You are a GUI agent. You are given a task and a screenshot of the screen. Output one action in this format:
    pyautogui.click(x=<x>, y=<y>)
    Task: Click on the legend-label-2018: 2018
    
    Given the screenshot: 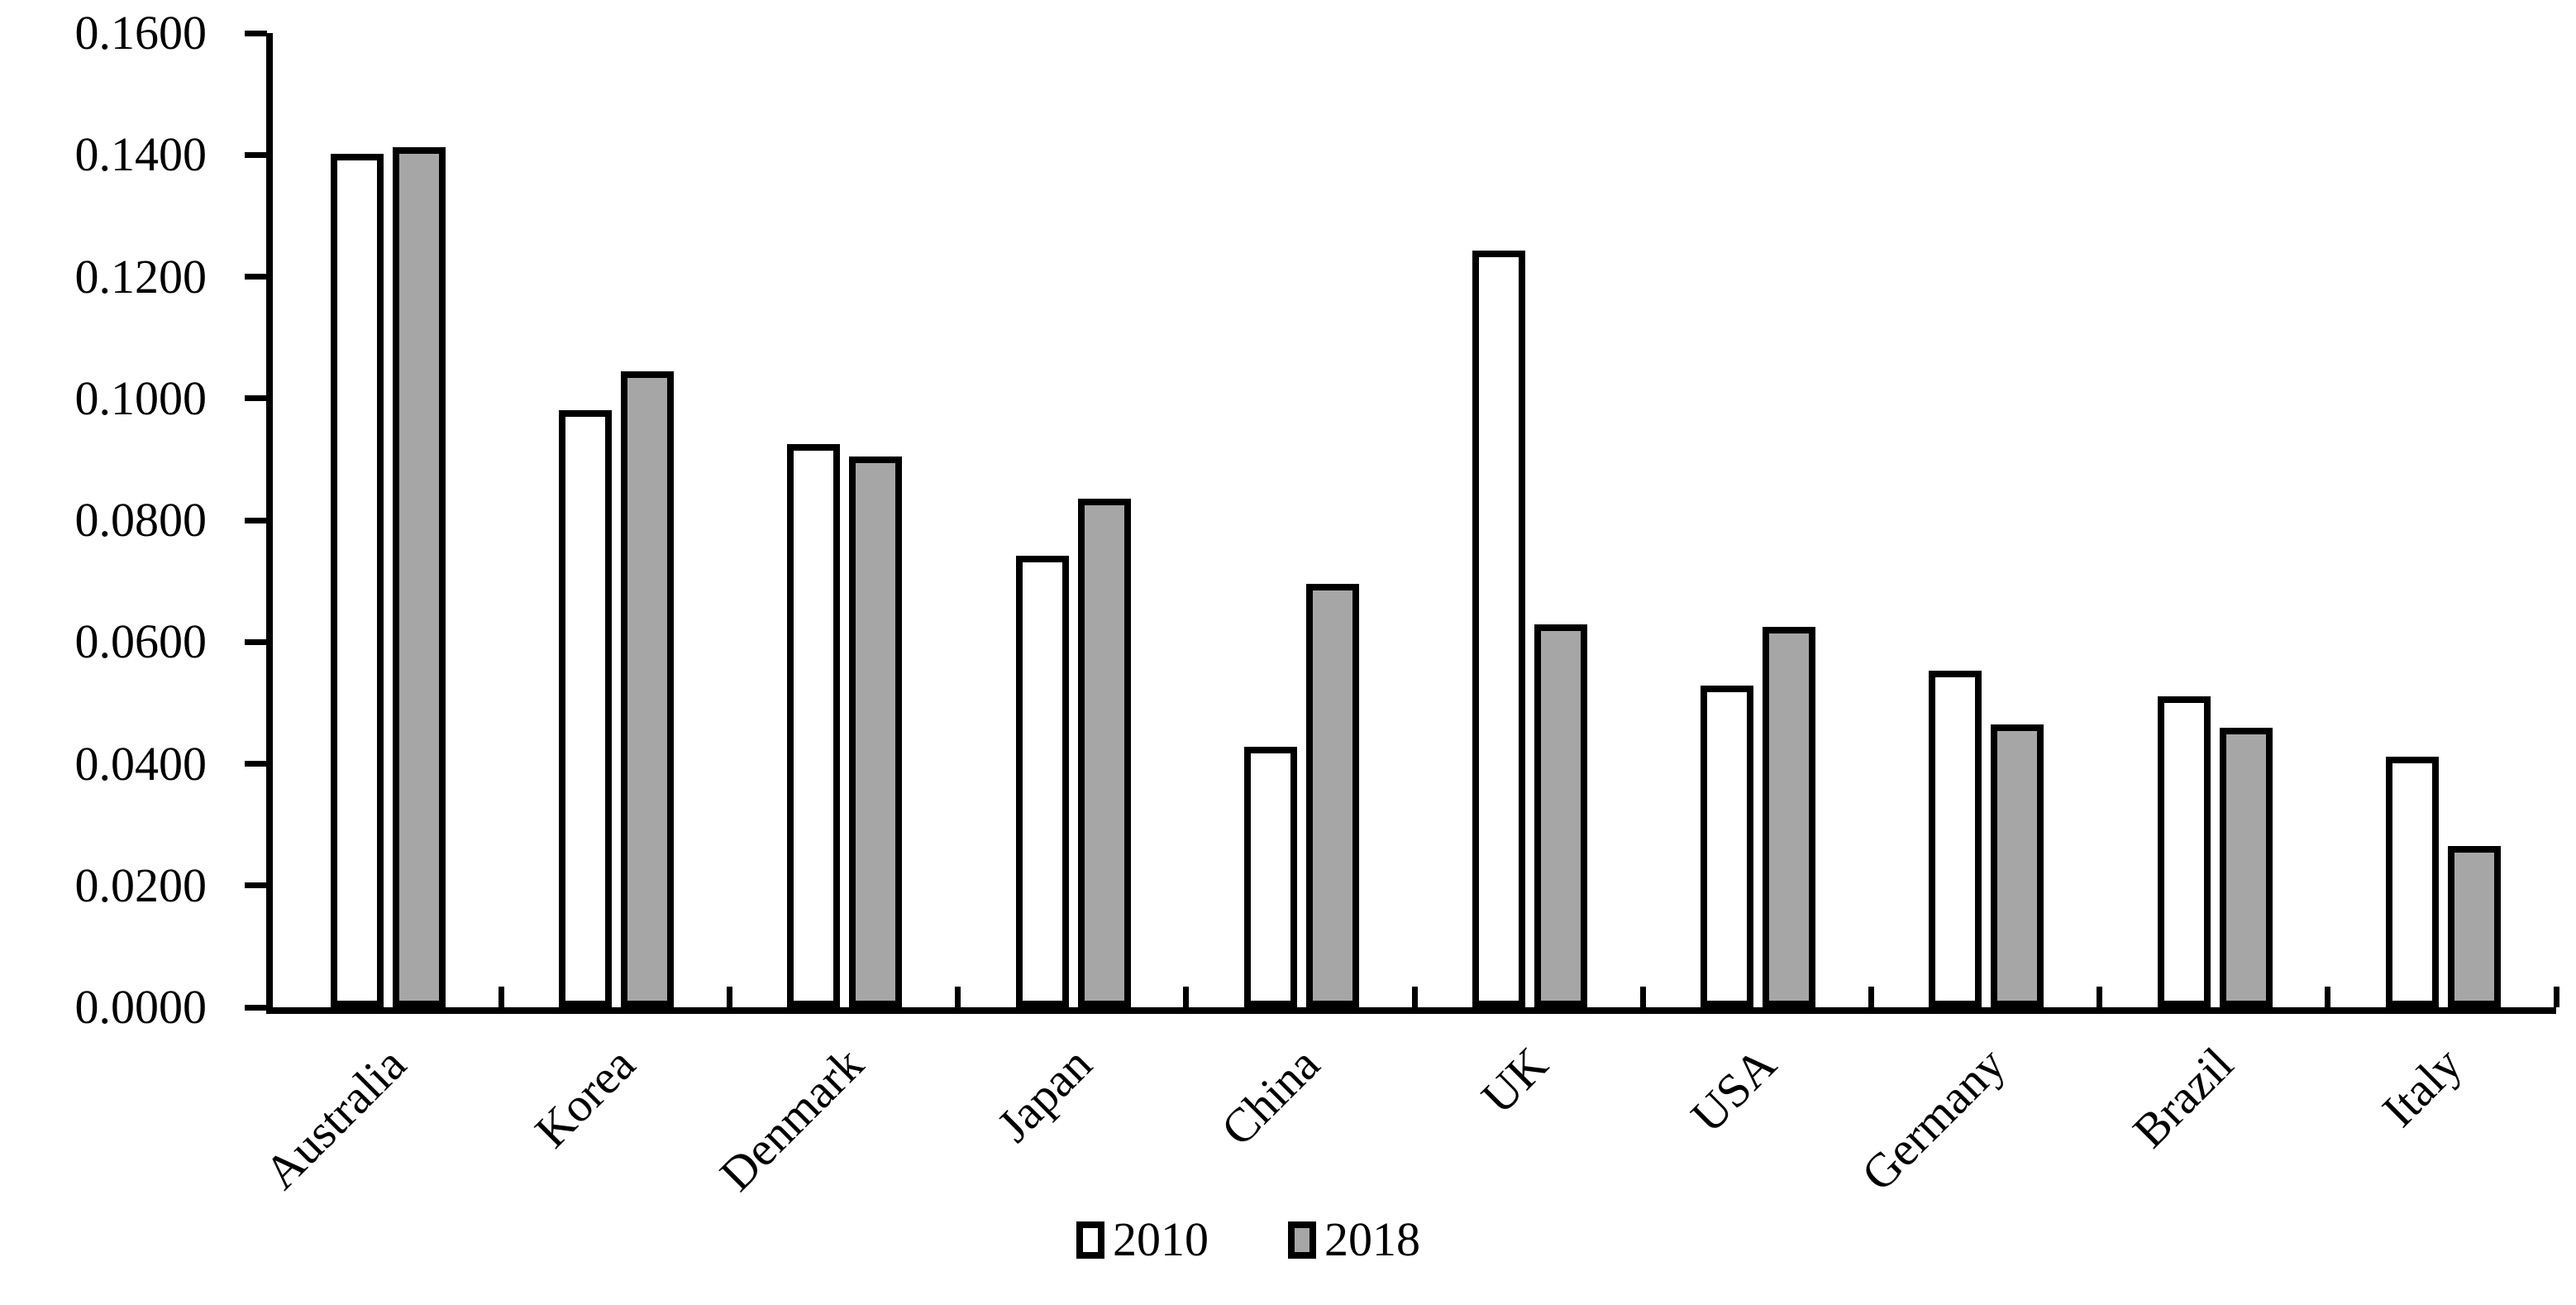 What is the action you would take?
    pyautogui.click(x=1372, y=1239)
    